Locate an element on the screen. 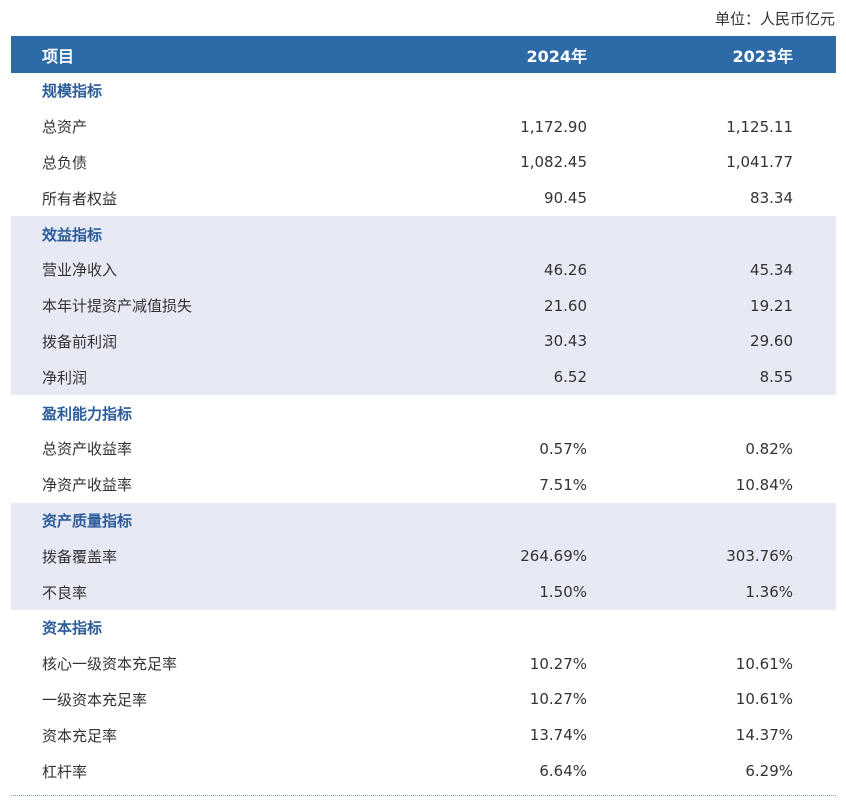 This screenshot has width=846, height=807. value-2024: 1.50% is located at coordinates (563, 592).